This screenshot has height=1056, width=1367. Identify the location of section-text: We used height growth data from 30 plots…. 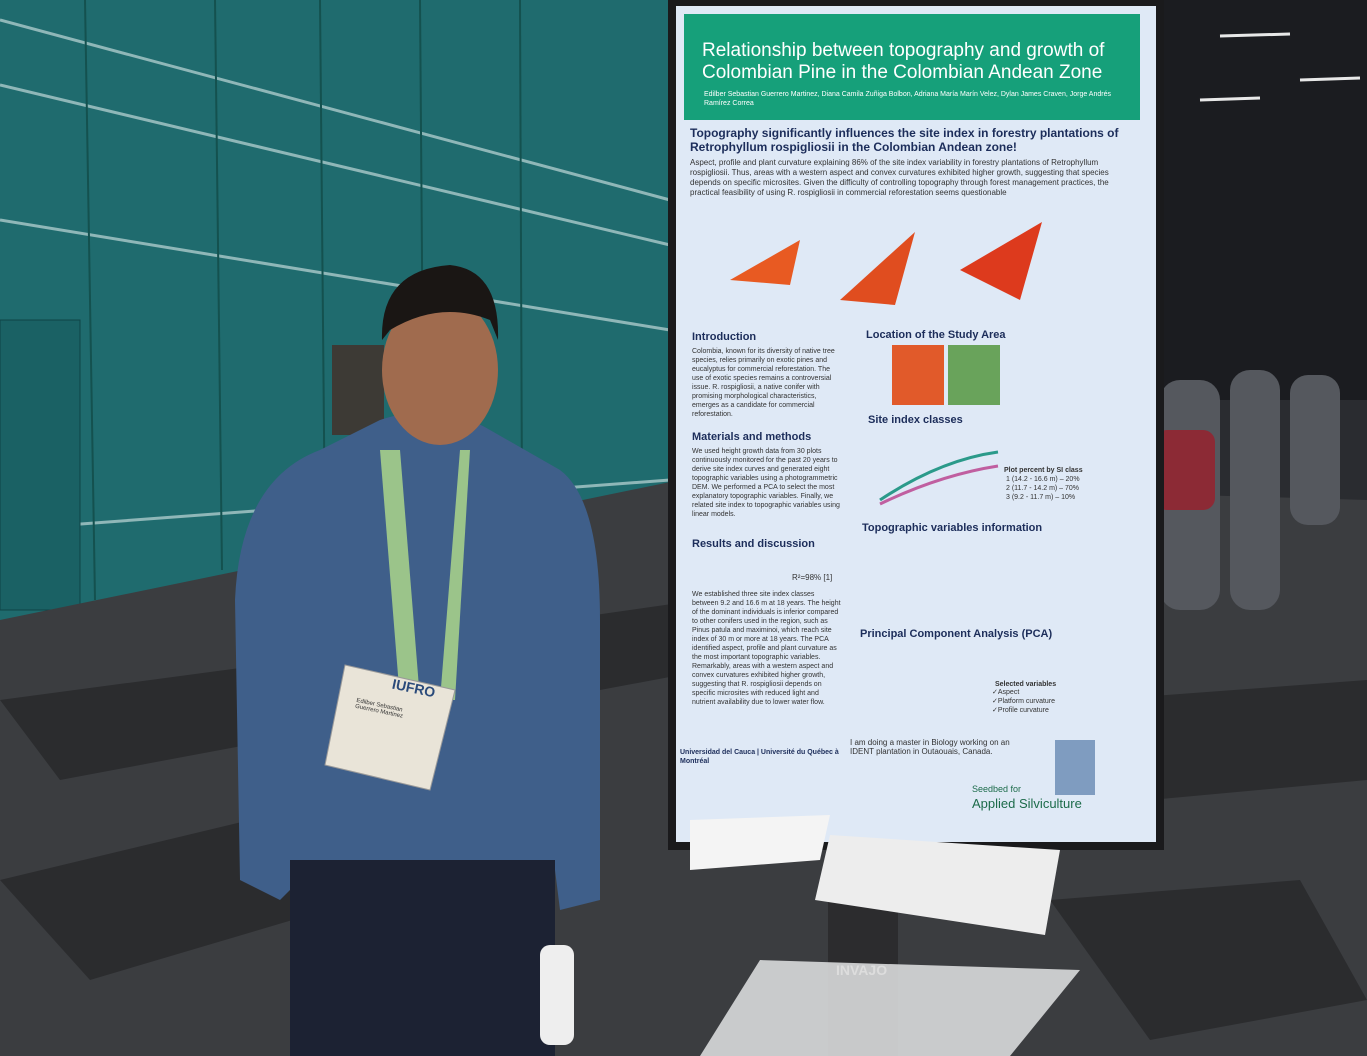
(766, 483).